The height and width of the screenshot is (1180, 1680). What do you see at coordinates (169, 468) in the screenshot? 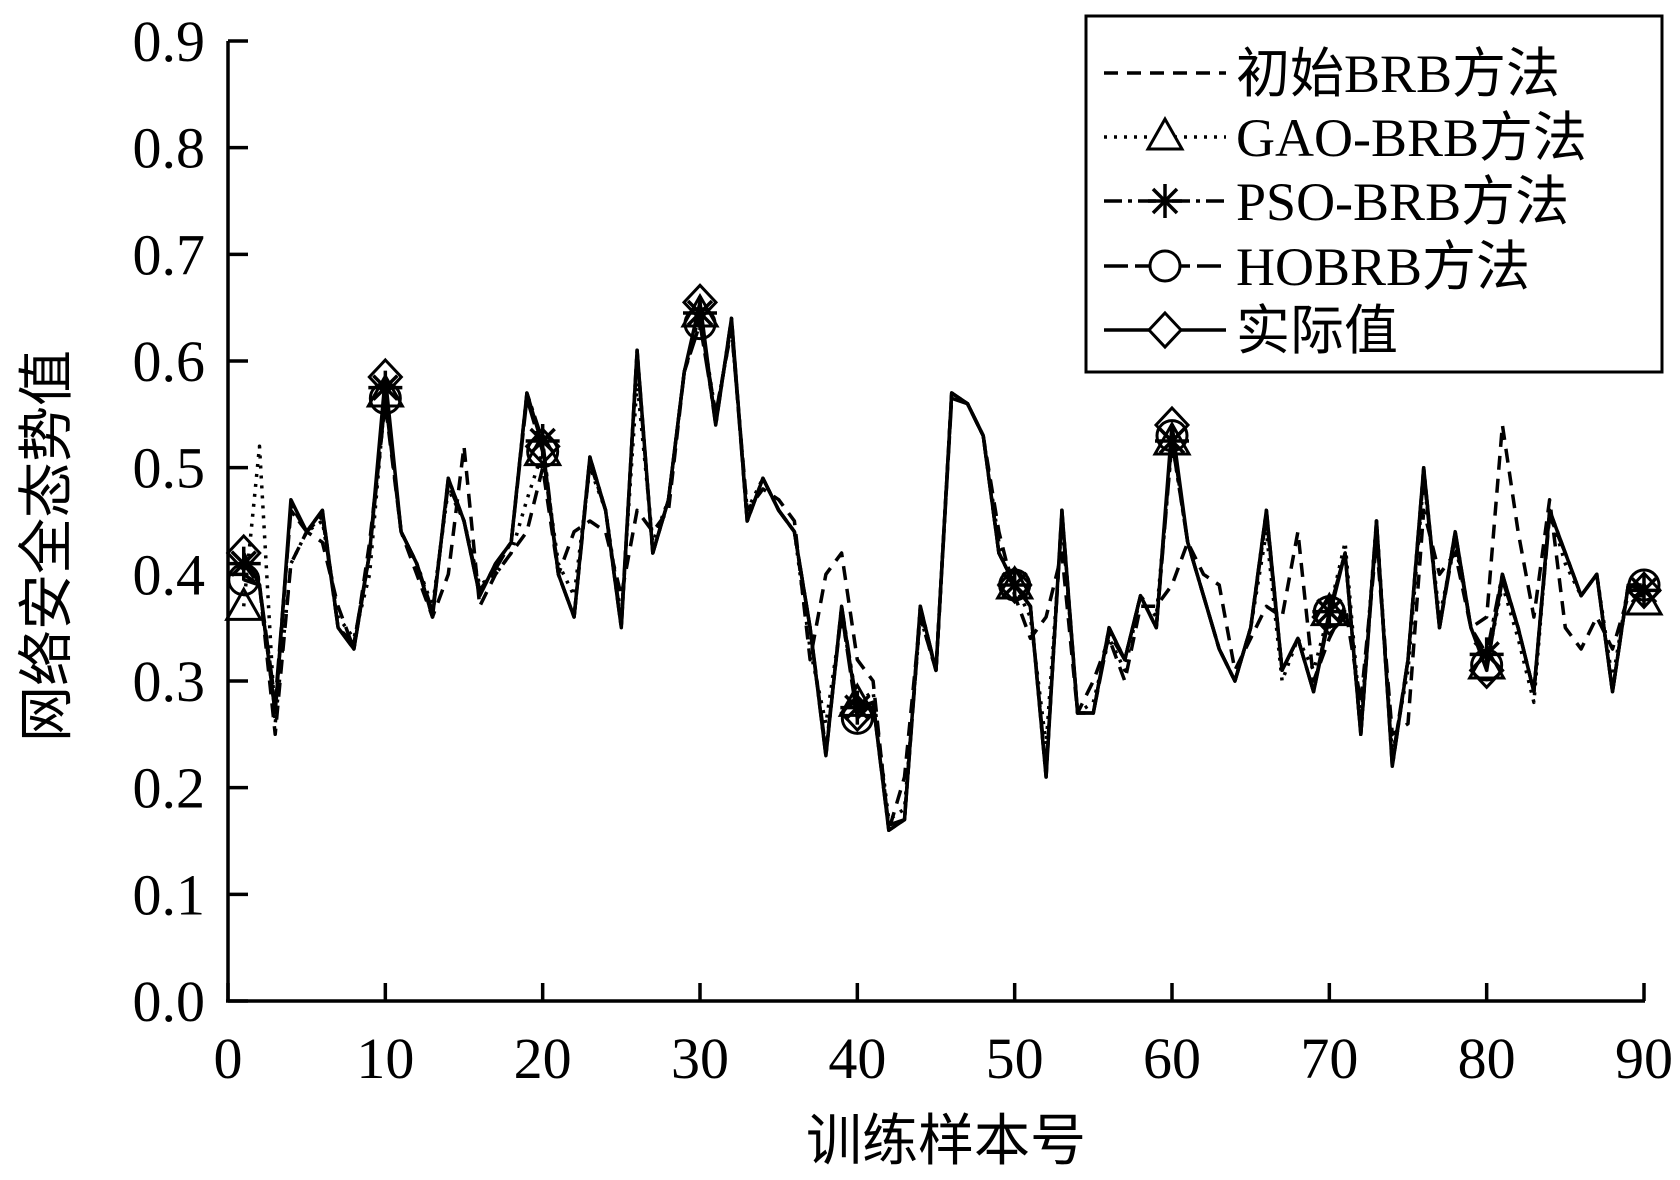
I see `y-tick-label: 0.5` at bounding box center [169, 468].